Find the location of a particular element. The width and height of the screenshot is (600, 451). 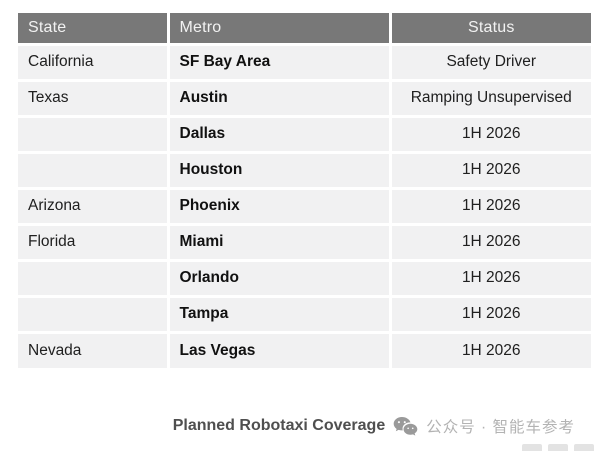

state-cell: California is located at coordinates (94, 63).